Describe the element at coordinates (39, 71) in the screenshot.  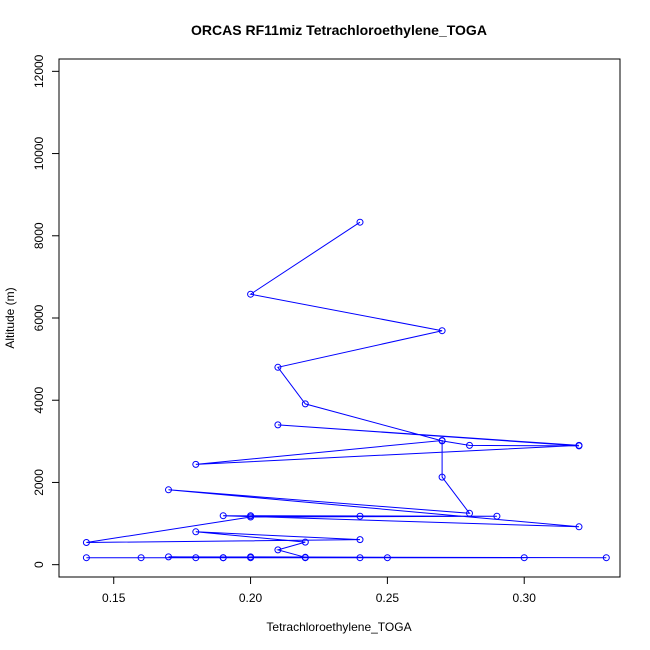
I see `y-tick-label: 12000` at that location.